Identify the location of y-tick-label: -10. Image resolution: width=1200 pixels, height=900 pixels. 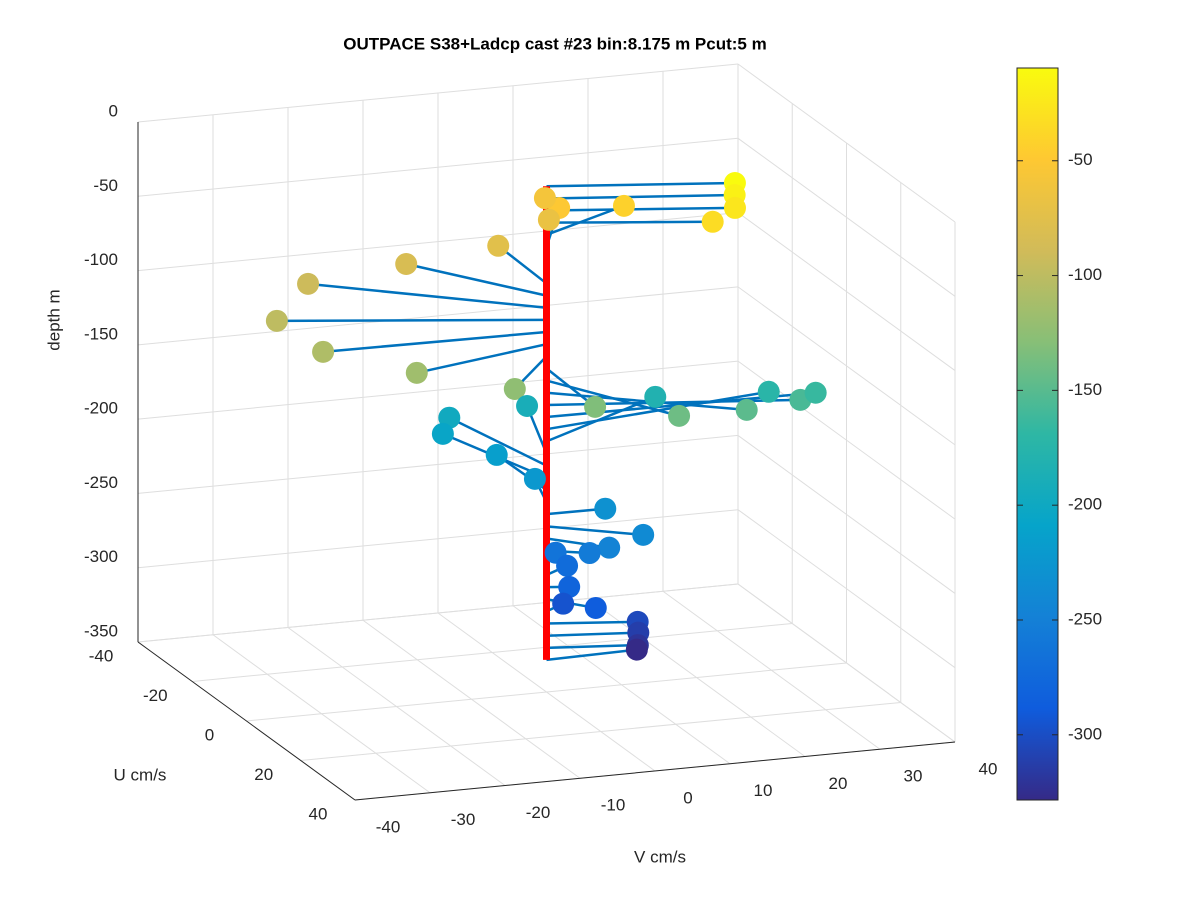
(613, 805).